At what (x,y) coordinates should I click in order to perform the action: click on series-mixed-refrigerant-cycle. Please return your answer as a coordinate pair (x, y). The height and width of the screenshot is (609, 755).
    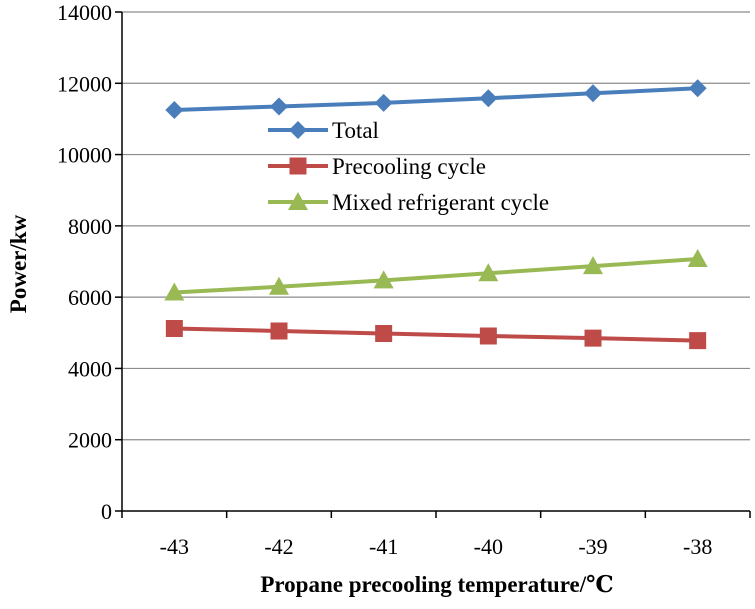
    Looking at the image, I should click on (436, 275).